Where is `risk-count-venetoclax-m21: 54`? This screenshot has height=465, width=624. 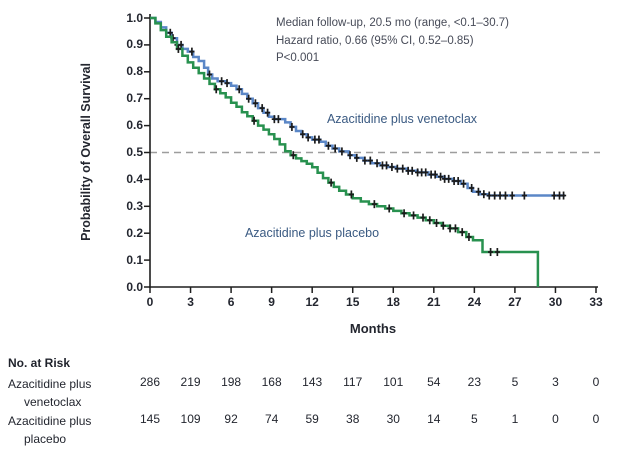
risk-count-venetoclax-m21: 54 is located at coordinates (434, 382).